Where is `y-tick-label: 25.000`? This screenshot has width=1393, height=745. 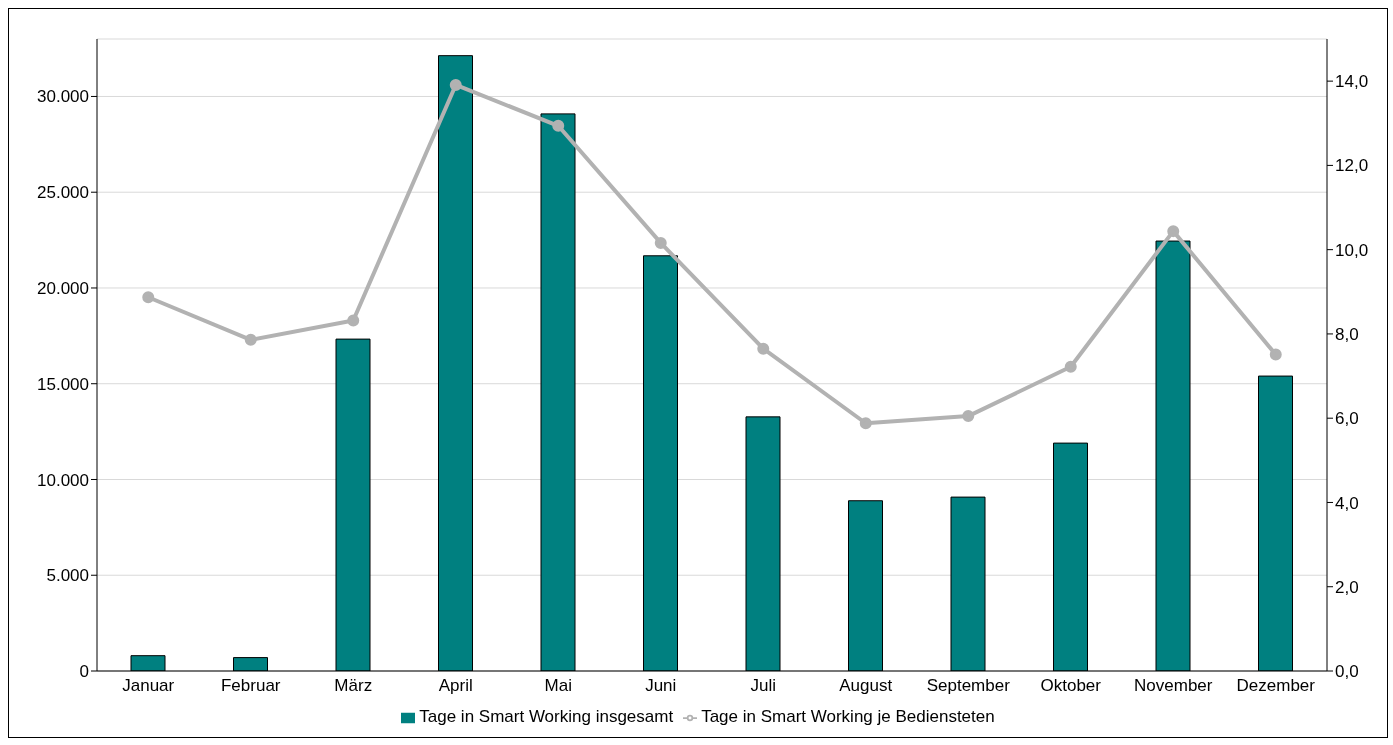
y-tick-label: 25.000 is located at coordinates (63, 193).